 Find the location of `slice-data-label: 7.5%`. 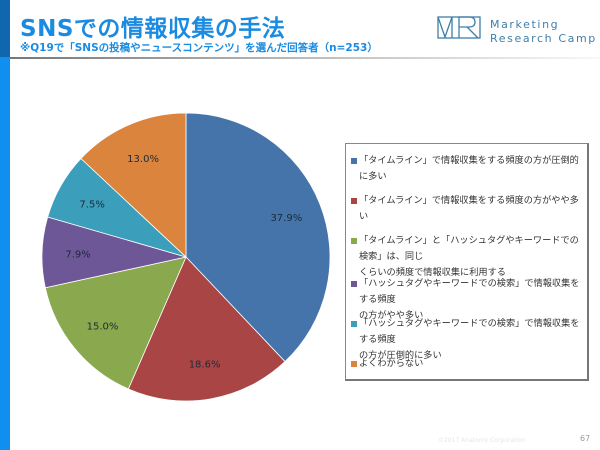

slice-data-label: 7.5% is located at coordinates (91, 205).